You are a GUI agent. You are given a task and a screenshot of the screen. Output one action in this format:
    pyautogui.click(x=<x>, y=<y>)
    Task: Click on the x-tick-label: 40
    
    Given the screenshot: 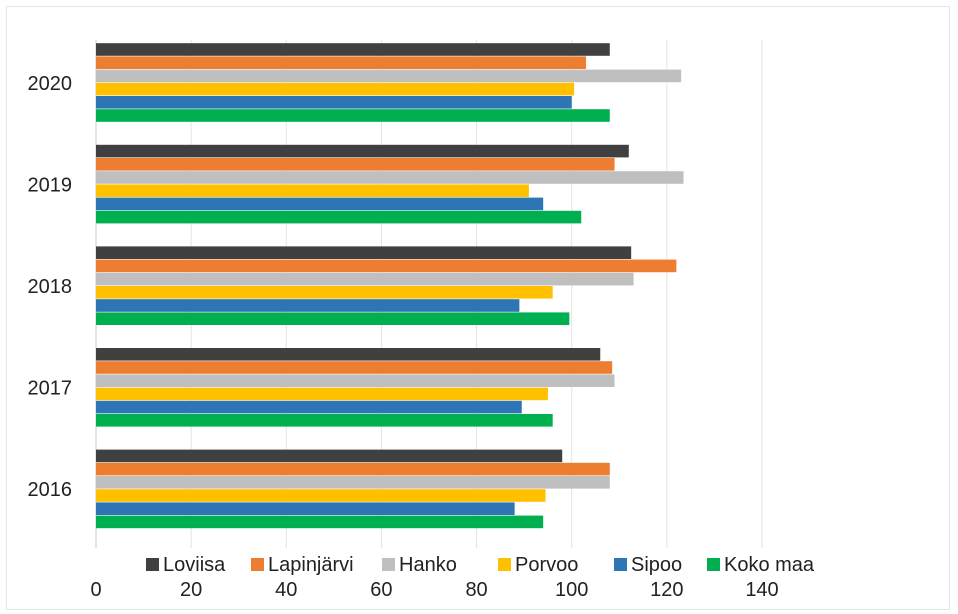 What is the action you would take?
    pyautogui.click(x=286, y=590)
    